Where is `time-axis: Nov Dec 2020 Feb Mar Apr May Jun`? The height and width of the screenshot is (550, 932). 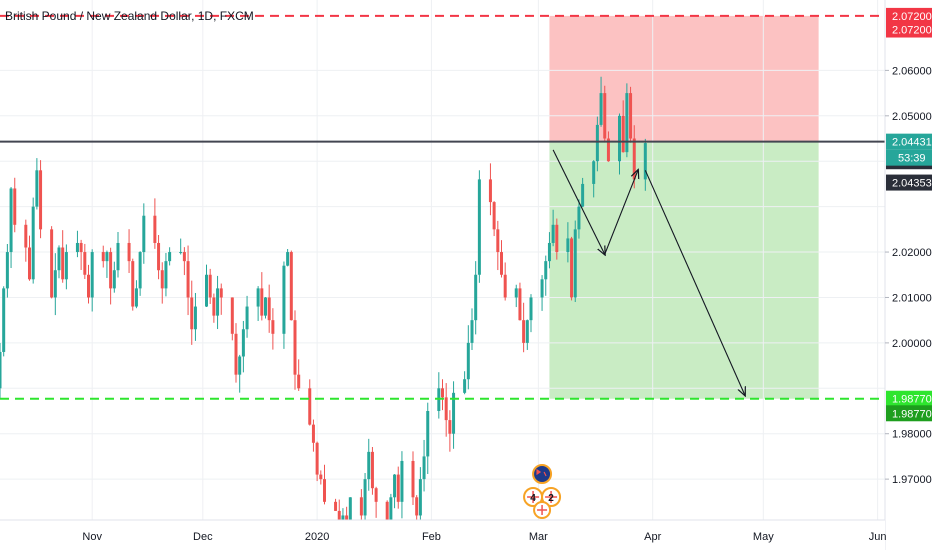
time-axis: Nov Dec 2020 Feb Mar Apr May Jun is located at coordinates (443, 534).